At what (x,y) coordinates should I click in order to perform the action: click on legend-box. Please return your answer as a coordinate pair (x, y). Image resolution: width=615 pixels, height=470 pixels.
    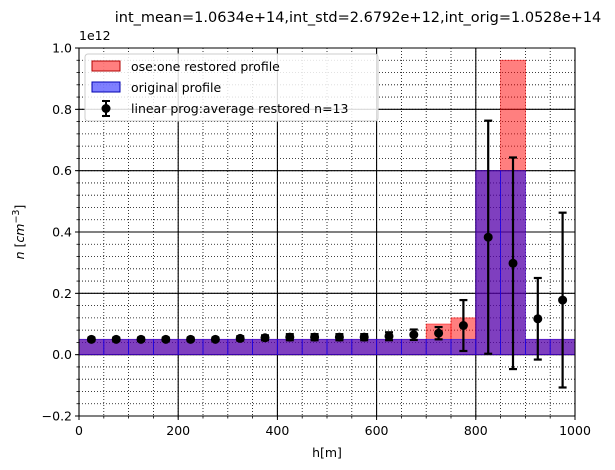
    Looking at the image, I should click on (231, 87).